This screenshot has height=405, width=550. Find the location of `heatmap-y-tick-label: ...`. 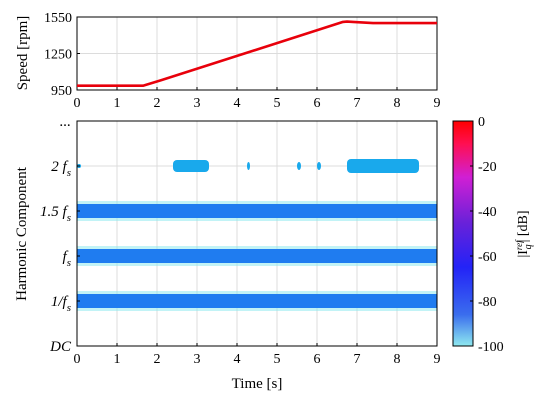

heatmap-y-tick-label: ... is located at coordinates (65, 122).